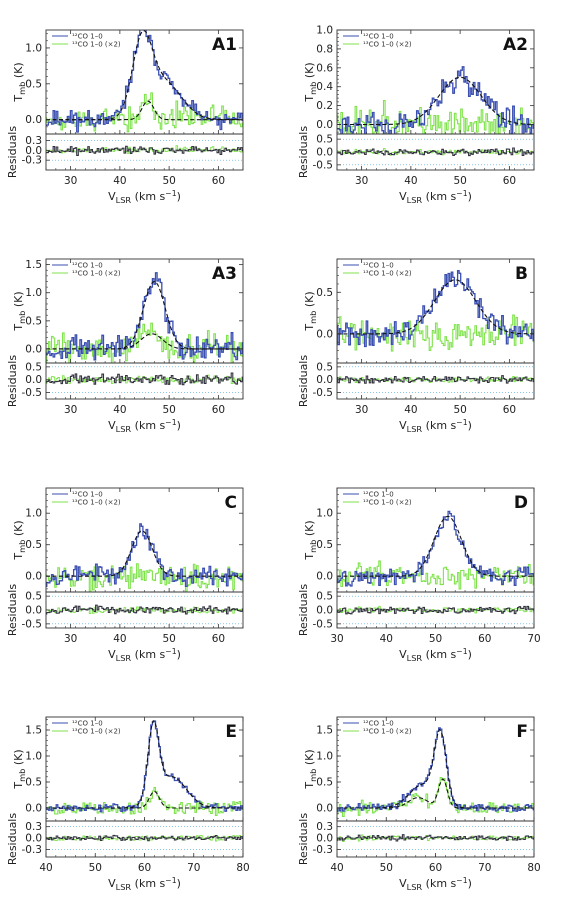  Describe the element at coordinates (515, 45) in the screenshot. I see `panel-label: A2` at that location.